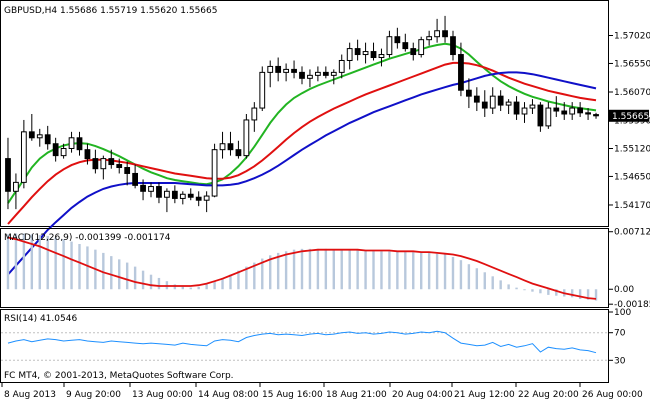 This screenshot has height=400, width=650. What do you see at coordinates (228, 395) in the screenshot?
I see `time-tick-label: 14 Aug 08:00` at bounding box center [228, 395].